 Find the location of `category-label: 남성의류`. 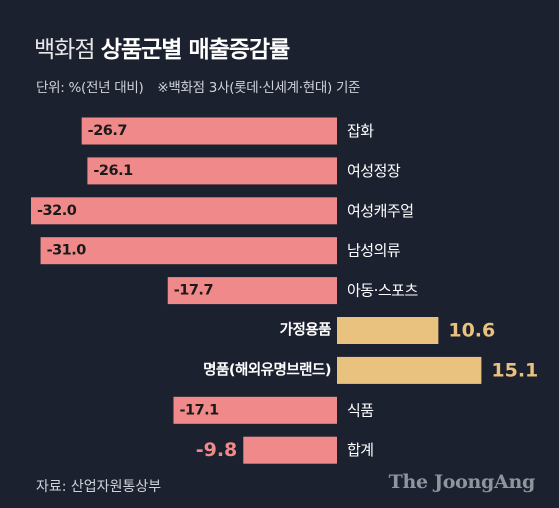

category-label: 남성의류 is located at coordinates (374, 251).